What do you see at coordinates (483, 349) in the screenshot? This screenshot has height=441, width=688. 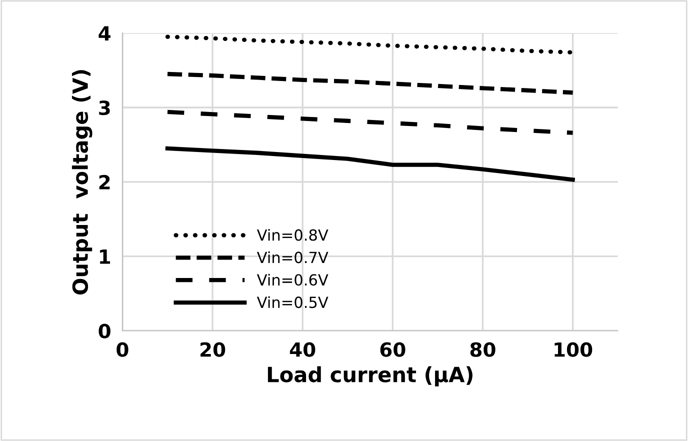 I see `x-tick-label: 80` at bounding box center [483, 349].